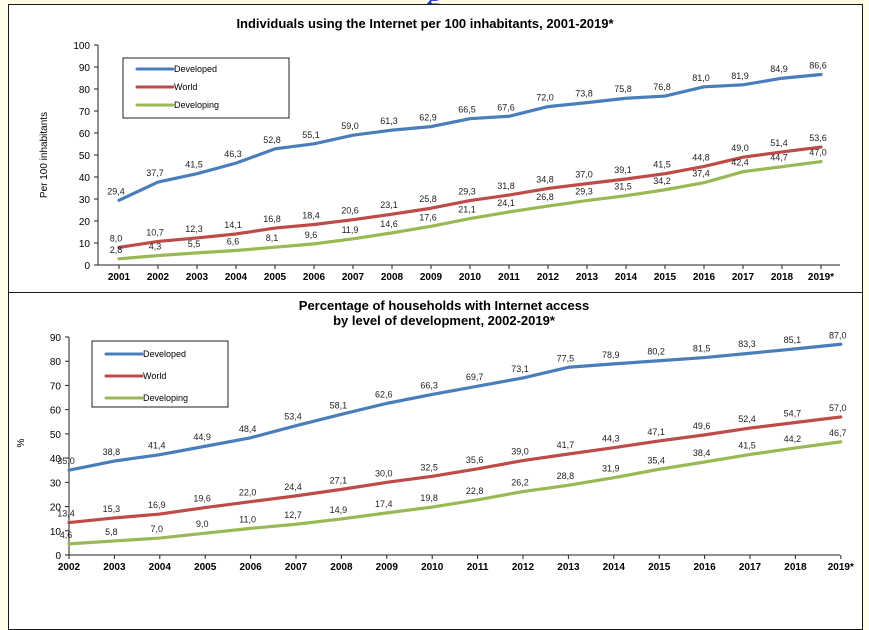 Image resolution: width=869 pixels, height=630 pixels. What do you see at coordinates (247, 519) in the screenshot?
I see `data-label: 11,0` at bounding box center [247, 519].